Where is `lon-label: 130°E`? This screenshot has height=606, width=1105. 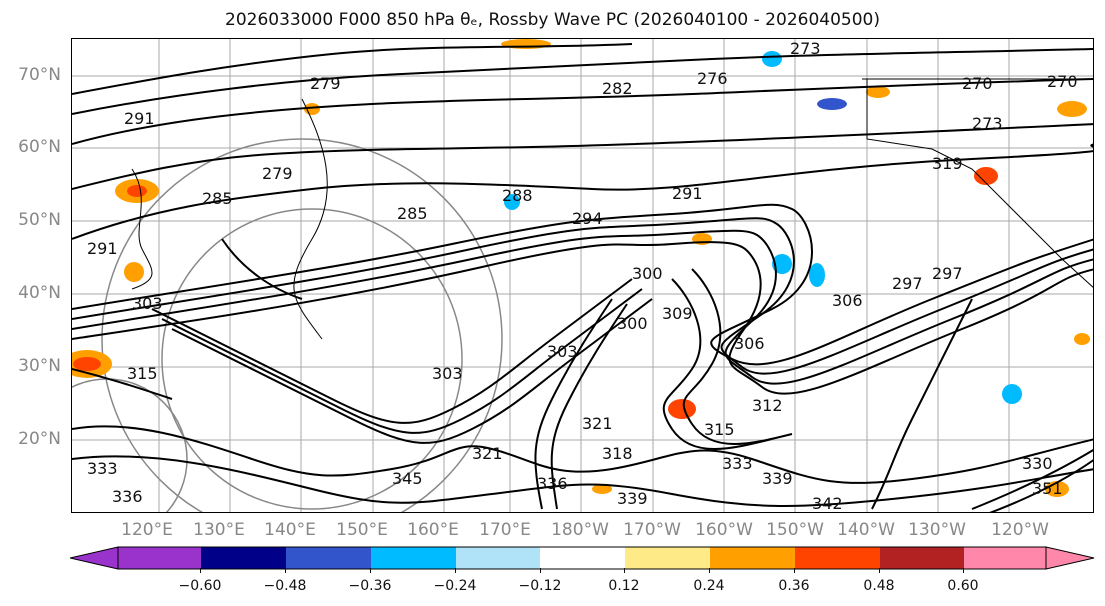
lon-label: 130°E is located at coordinates (219, 530).